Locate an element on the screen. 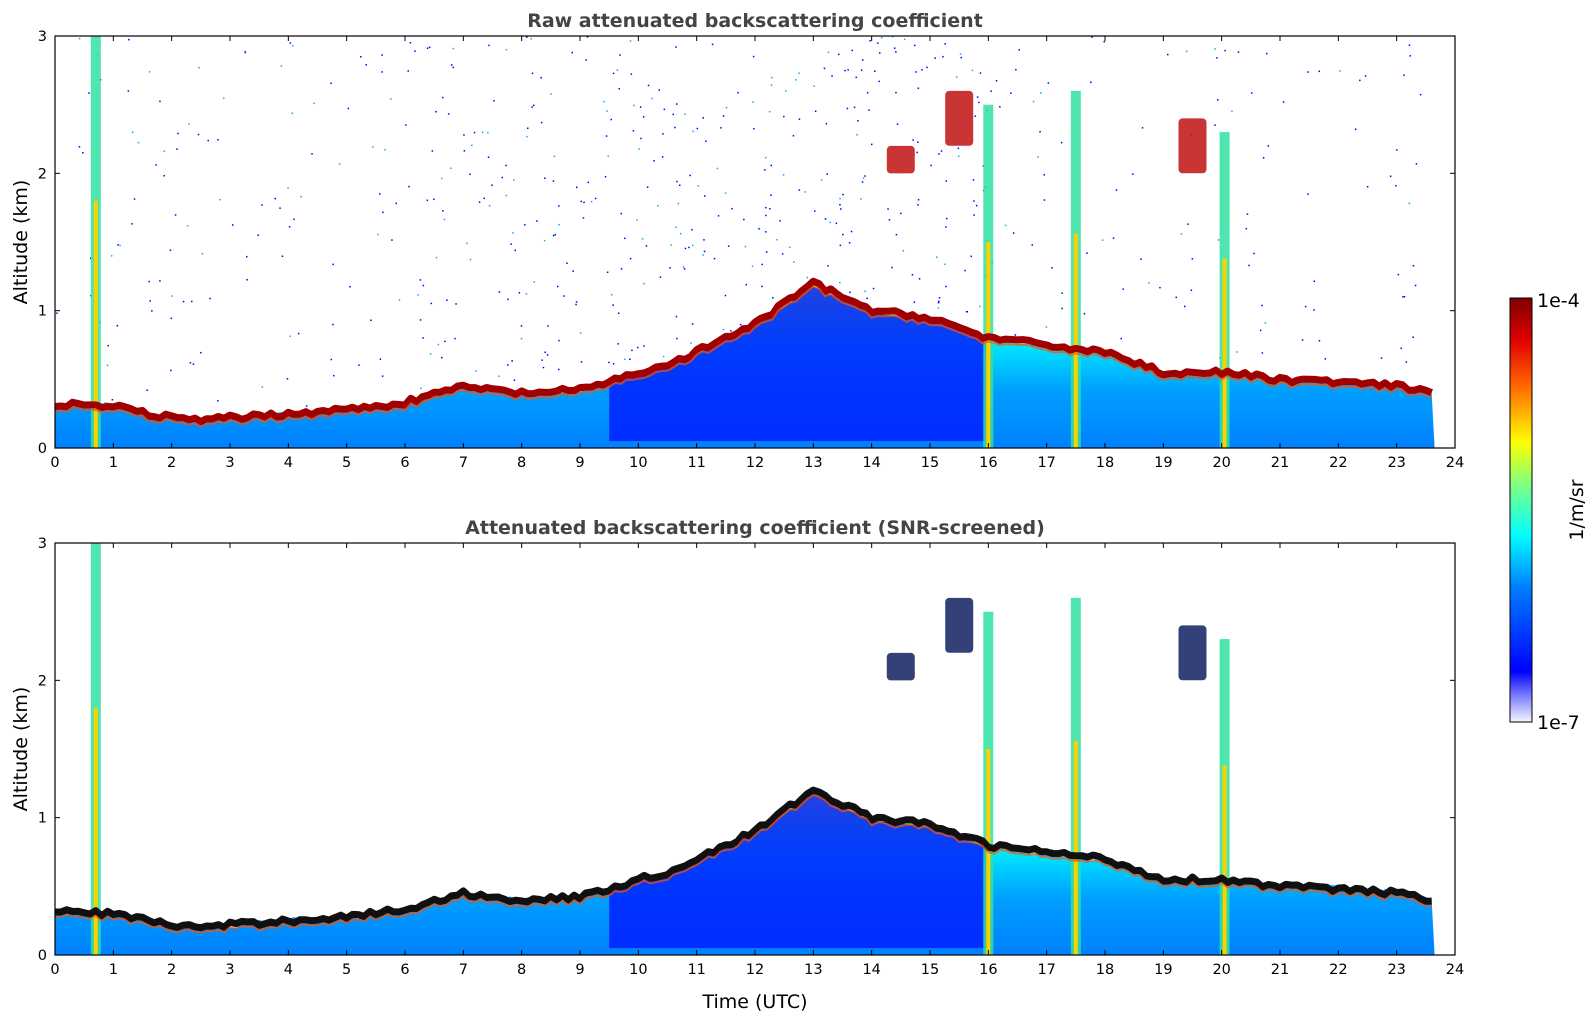 The width and height of the screenshot is (1595, 1020). x-tick-label: 21 is located at coordinates (1280, 463).